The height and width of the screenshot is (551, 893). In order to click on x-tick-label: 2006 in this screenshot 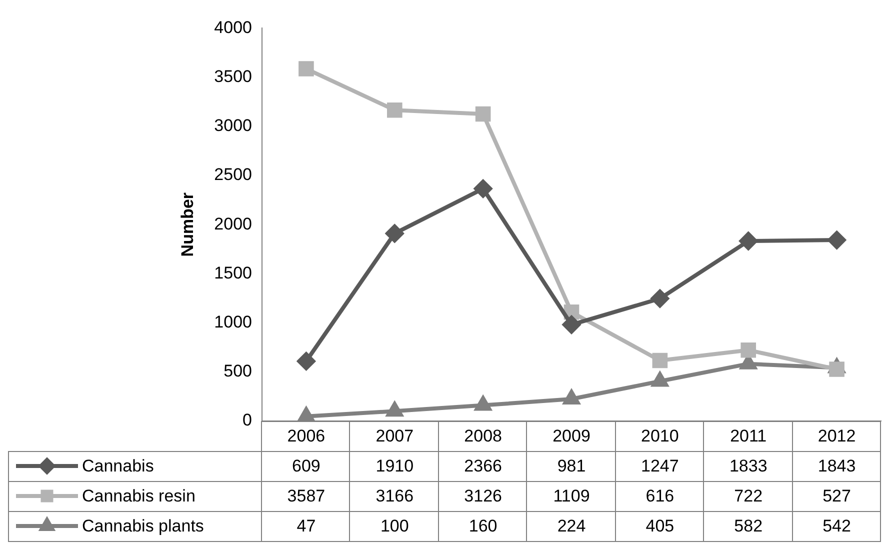, I will do `click(306, 436)`.